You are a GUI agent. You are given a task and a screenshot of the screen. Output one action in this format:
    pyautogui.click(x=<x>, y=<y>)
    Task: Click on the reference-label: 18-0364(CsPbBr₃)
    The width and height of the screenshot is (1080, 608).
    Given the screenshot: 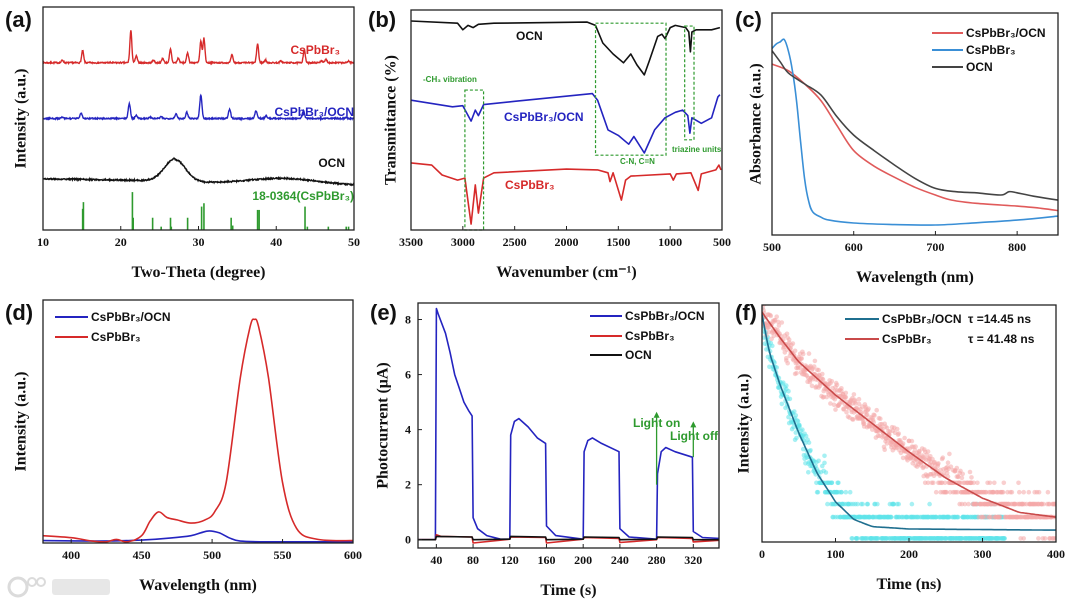 What is the action you would take?
    pyautogui.click(x=303, y=196)
    